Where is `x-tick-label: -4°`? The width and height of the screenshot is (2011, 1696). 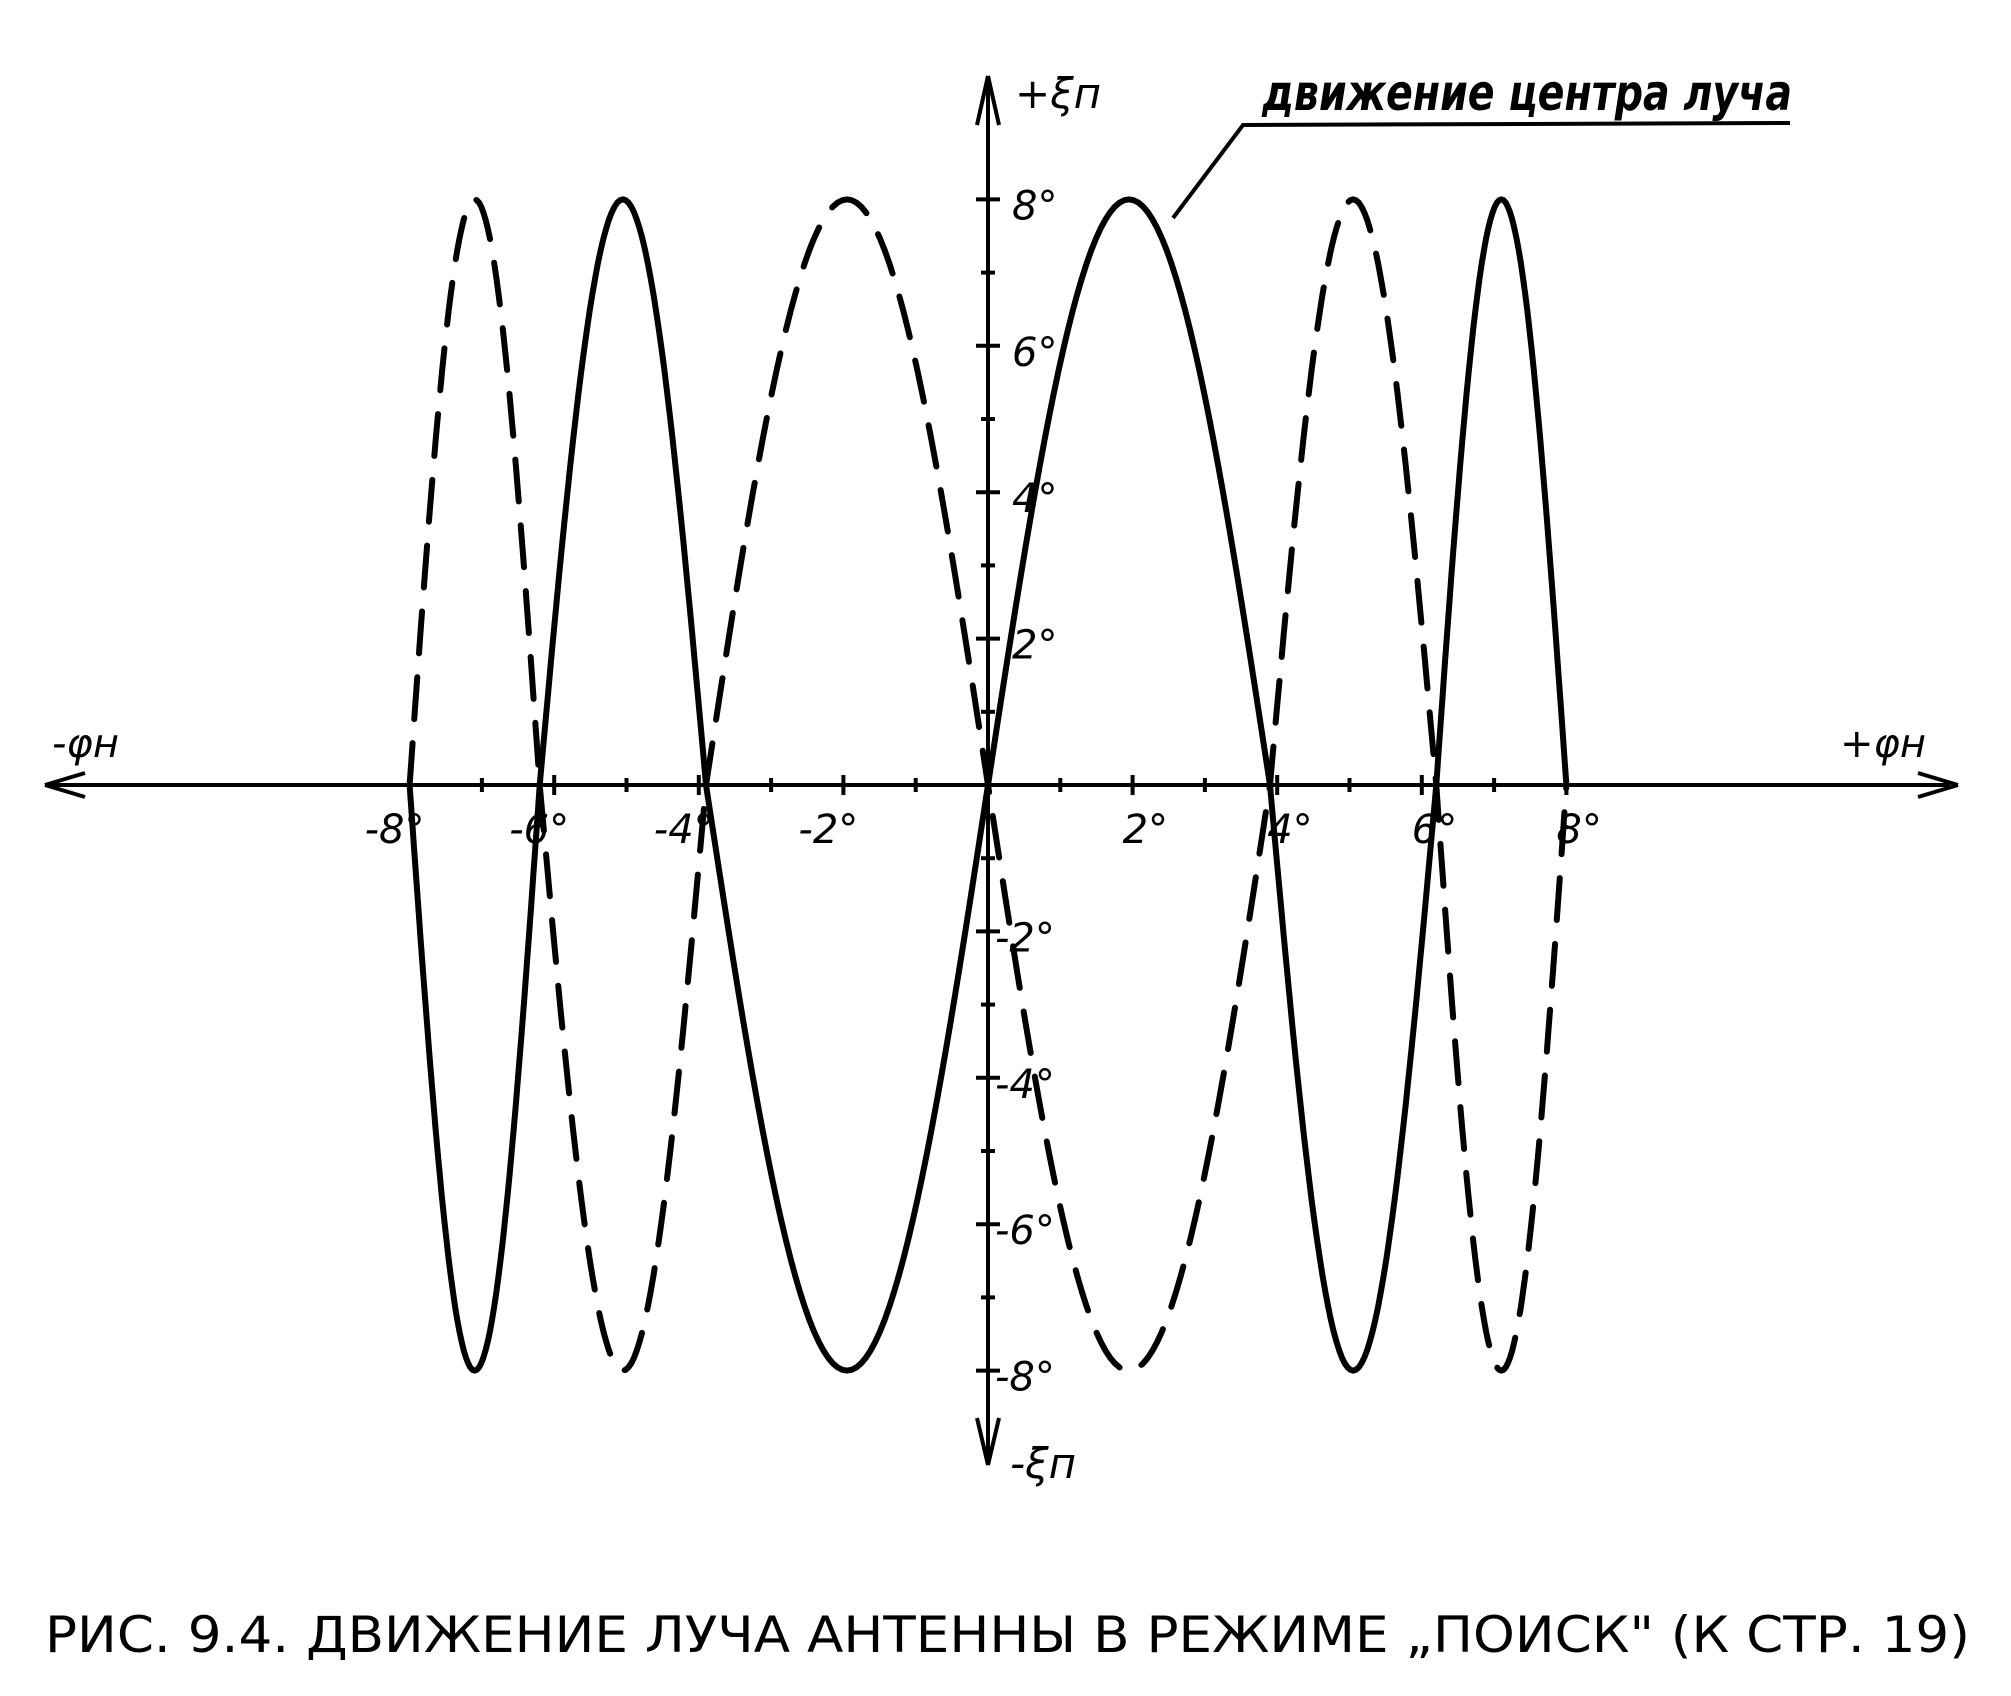 x-tick-label: -4° is located at coordinates (684, 830).